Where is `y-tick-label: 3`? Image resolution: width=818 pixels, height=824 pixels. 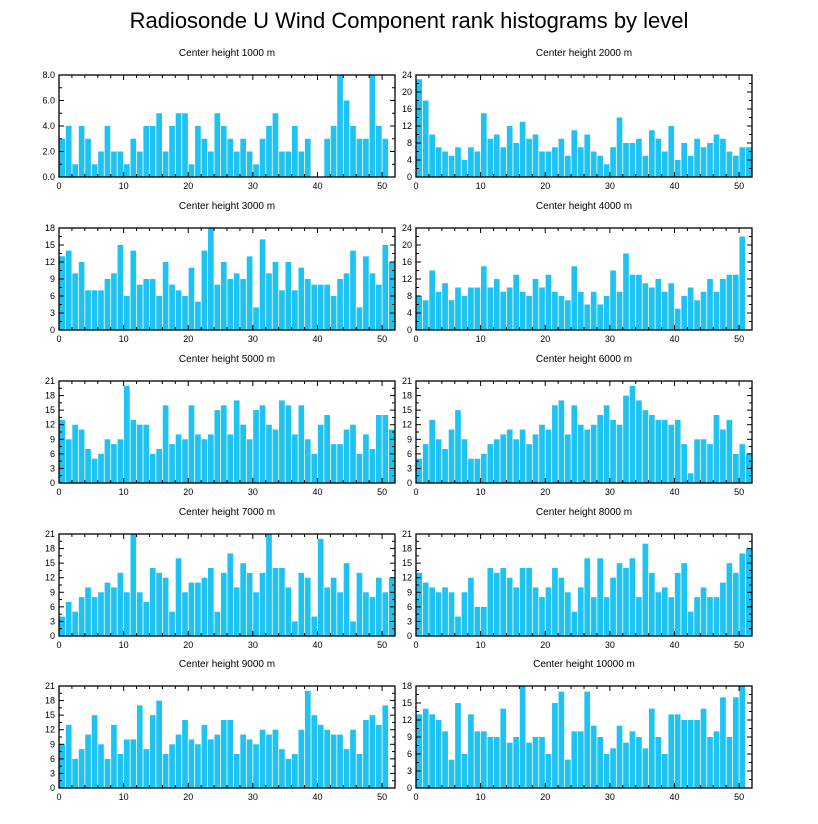
y-tick-label: 3 is located at coordinates (52, 773).